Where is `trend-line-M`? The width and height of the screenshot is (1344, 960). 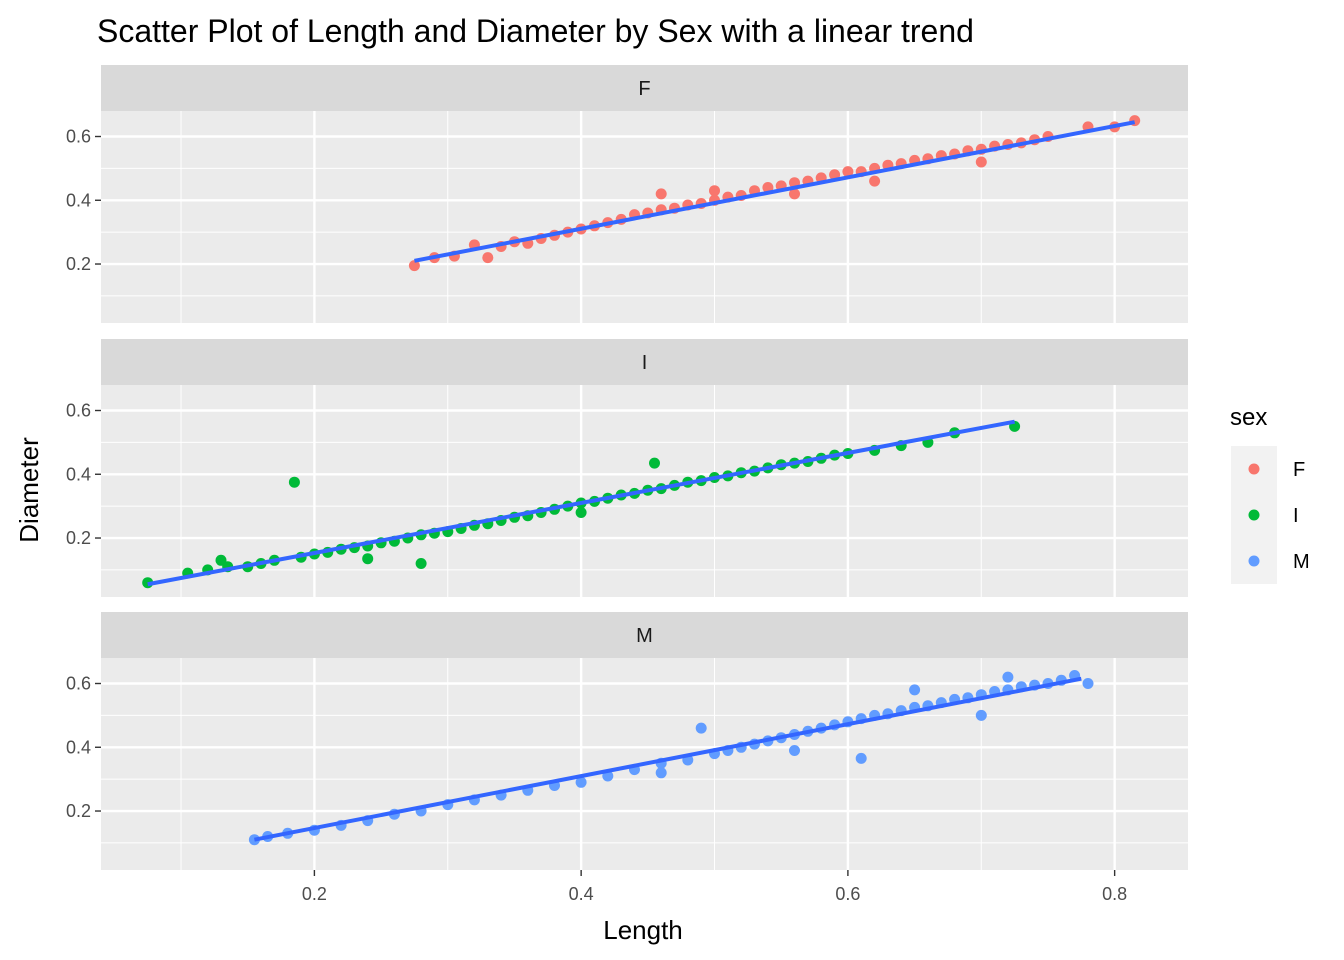 trend-line-M is located at coordinates (667, 759).